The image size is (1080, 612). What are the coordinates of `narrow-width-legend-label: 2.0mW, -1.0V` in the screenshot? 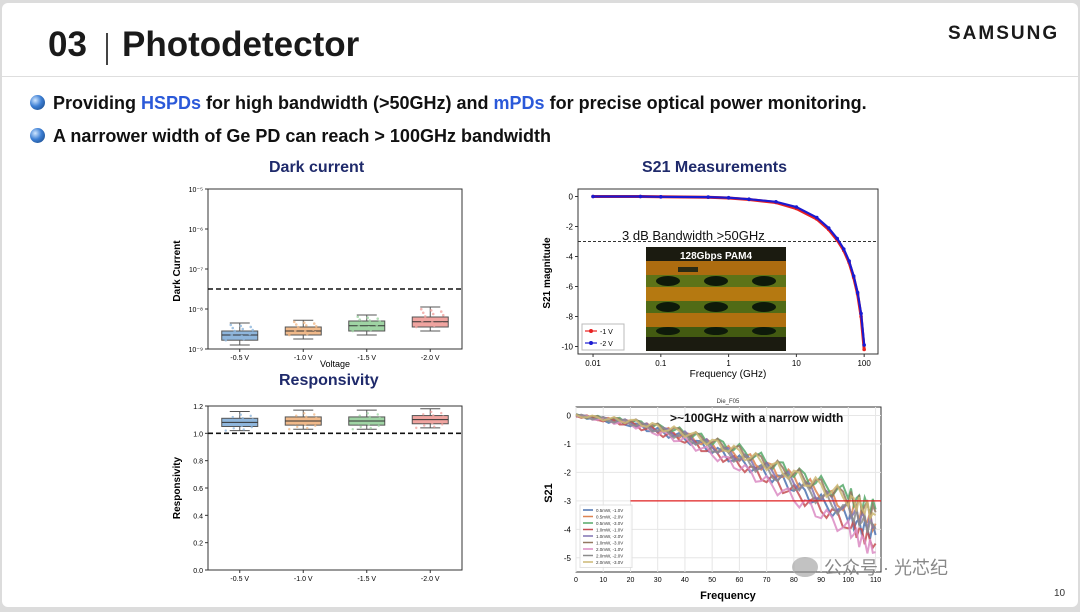 It's located at (609, 549).